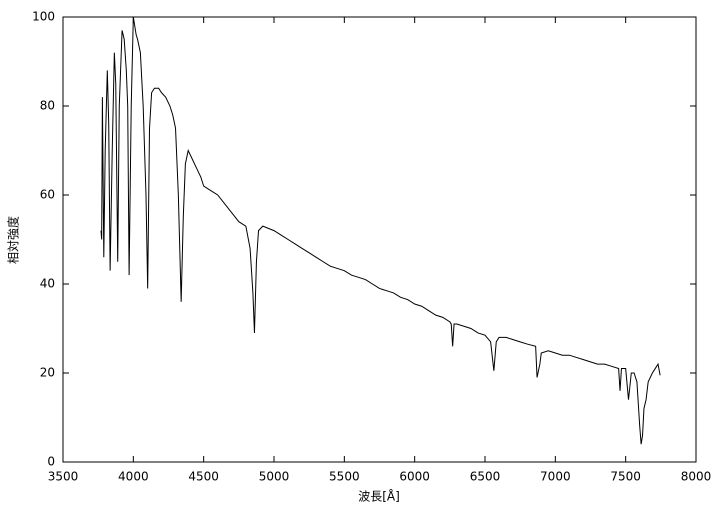 Image resolution: width=721 pixels, height=505 pixels. What do you see at coordinates (625, 477) in the screenshot?
I see `x-tick-label: 7500` at bounding box center [625, 477].